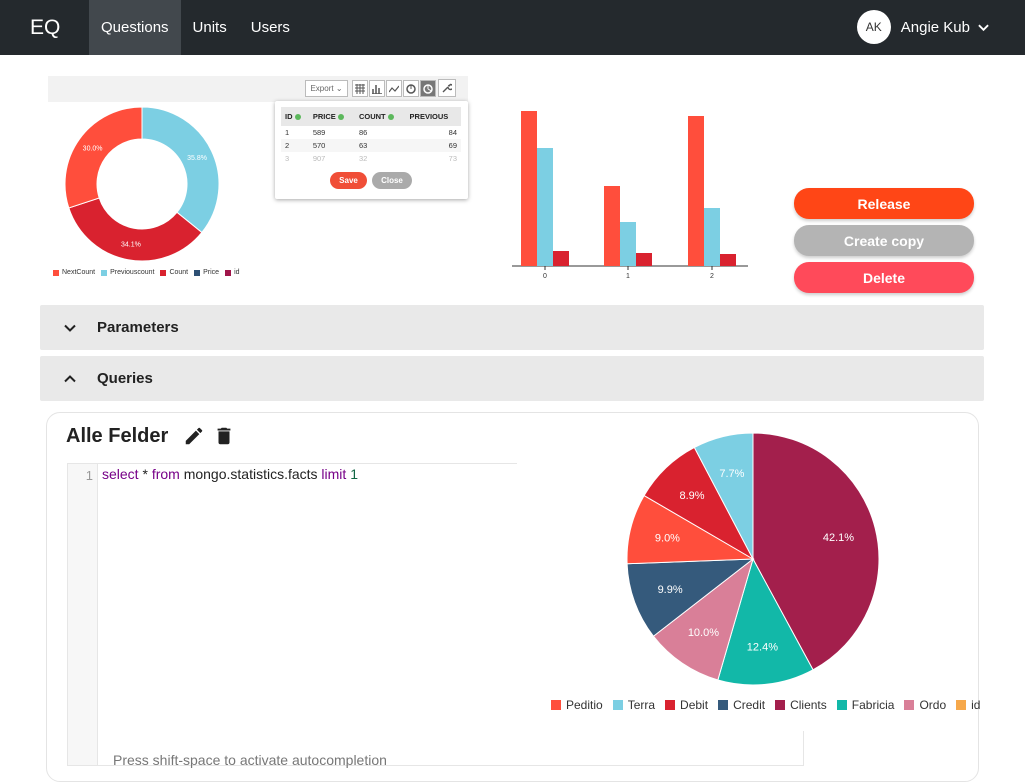  What do you see at coordinates (429, 116) in the screenshot?
I see `column-header-label: PREVIOUS` at bounding box center [429, 116].